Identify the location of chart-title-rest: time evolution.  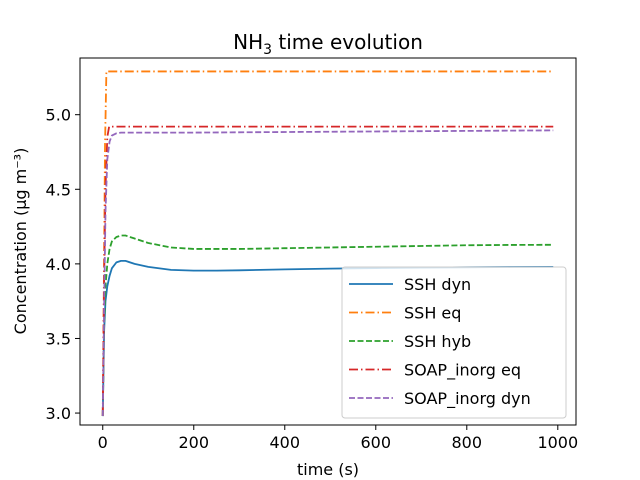
(347, 42).